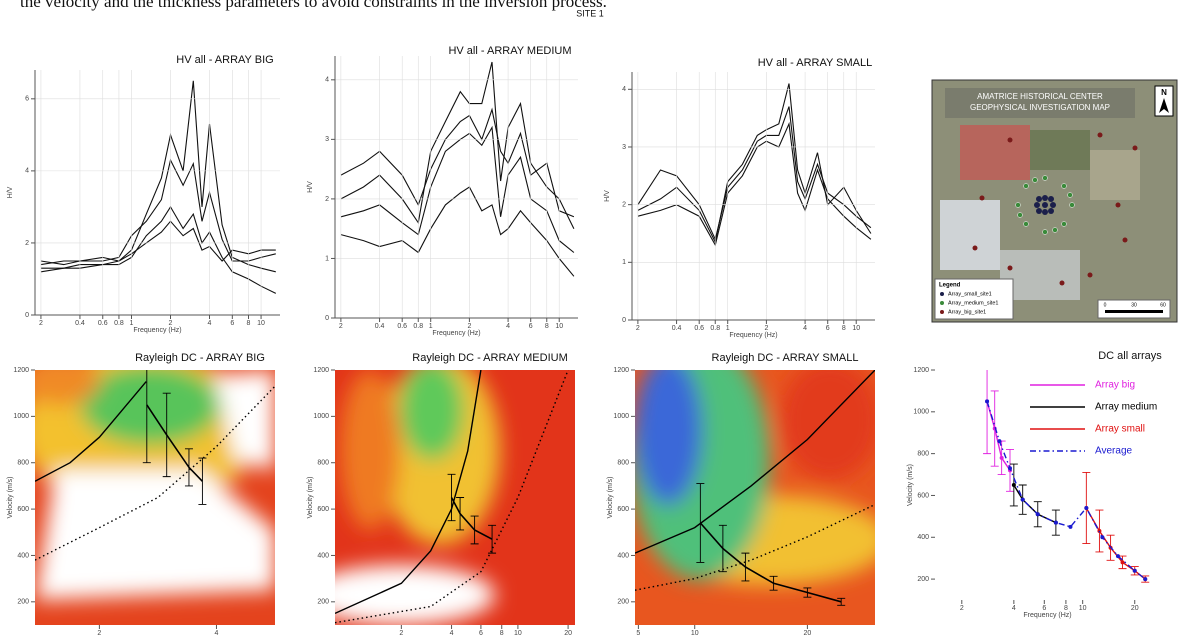 Image resolution: width=1181 pixels, height=636 pixels. I want to click on legend-label: Array small, so click(1120, 429).